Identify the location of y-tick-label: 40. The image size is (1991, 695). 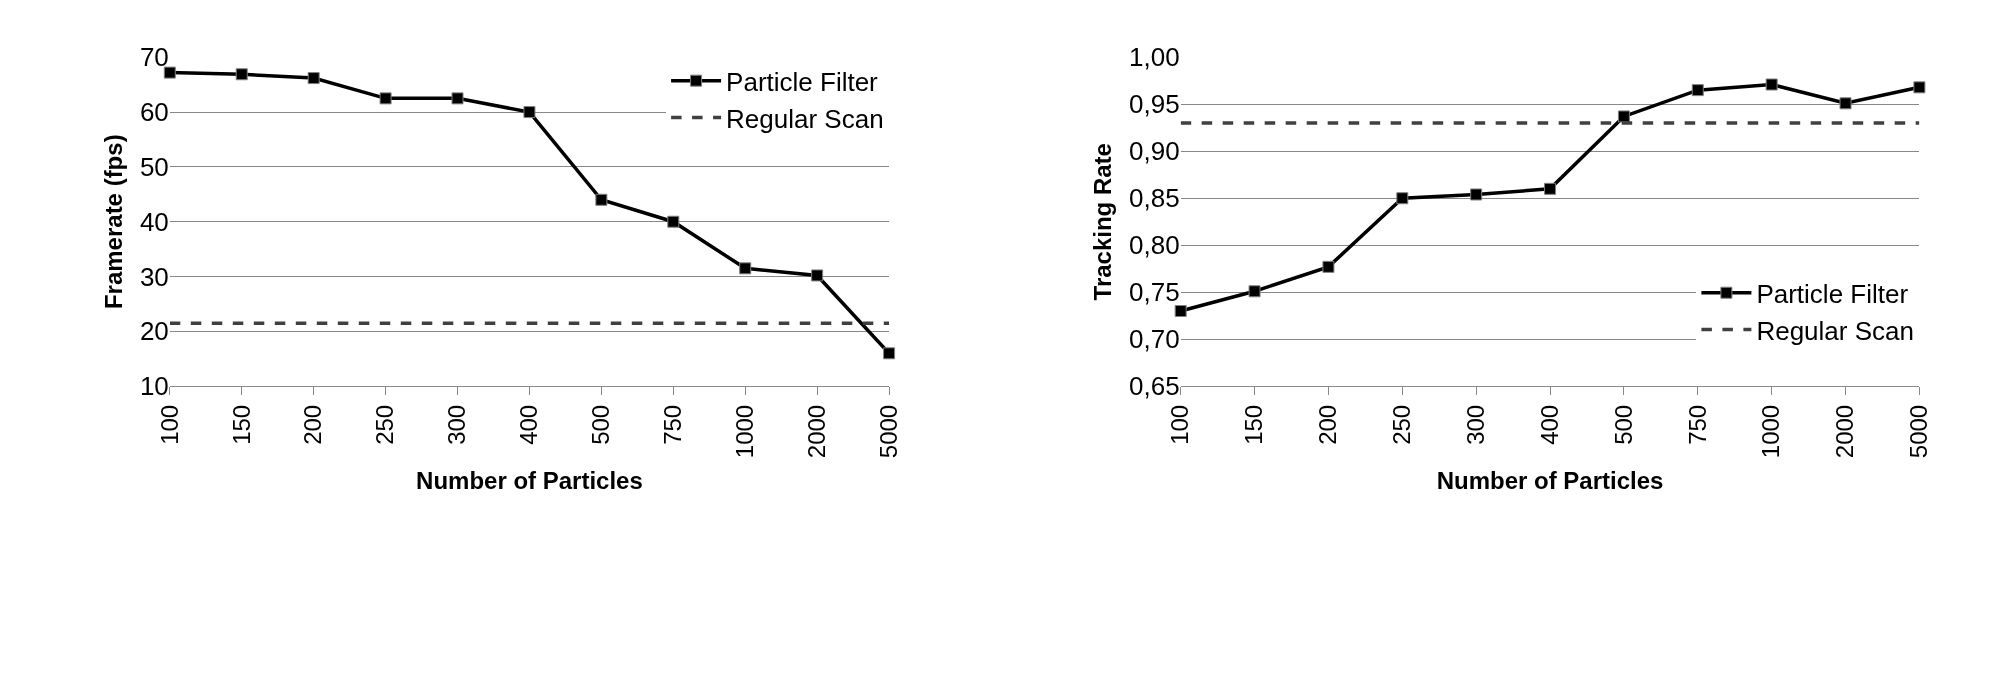
(154, 221).